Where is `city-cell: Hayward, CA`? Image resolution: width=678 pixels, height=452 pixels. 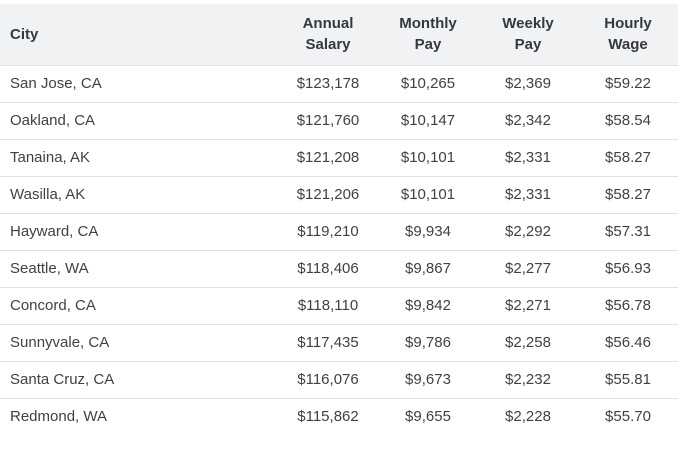
city-cell: Hayward, CA is located at coordinates (139, 231).